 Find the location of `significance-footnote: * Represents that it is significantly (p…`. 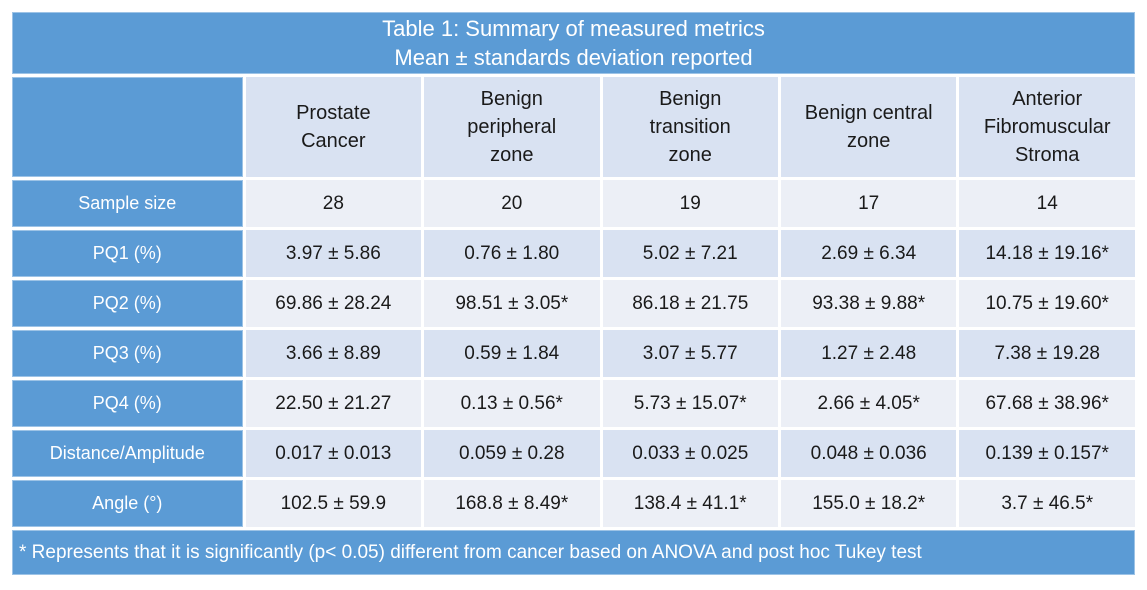

significance-footnote: * Represents that it is significantly (p… is located at coordinates (573, 552).